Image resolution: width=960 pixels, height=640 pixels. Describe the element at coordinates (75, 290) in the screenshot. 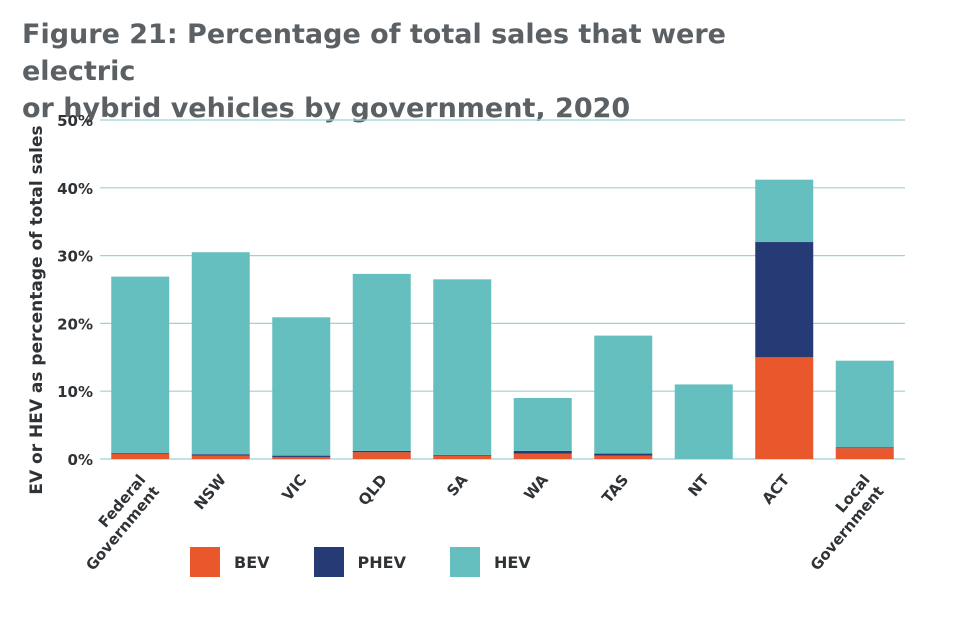

I see `y-tick-labels: 0% 10% 20% 30% 40% 50%` at that location.